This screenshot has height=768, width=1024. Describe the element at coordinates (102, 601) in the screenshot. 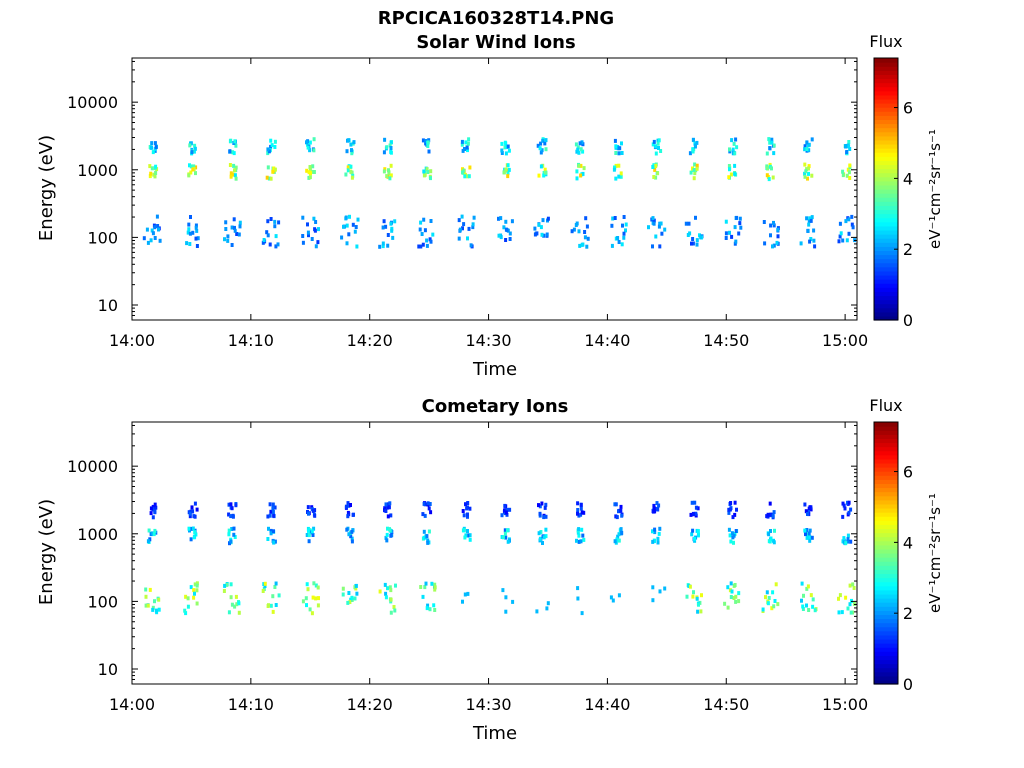

I see `y-tick-label: 100` at that location.